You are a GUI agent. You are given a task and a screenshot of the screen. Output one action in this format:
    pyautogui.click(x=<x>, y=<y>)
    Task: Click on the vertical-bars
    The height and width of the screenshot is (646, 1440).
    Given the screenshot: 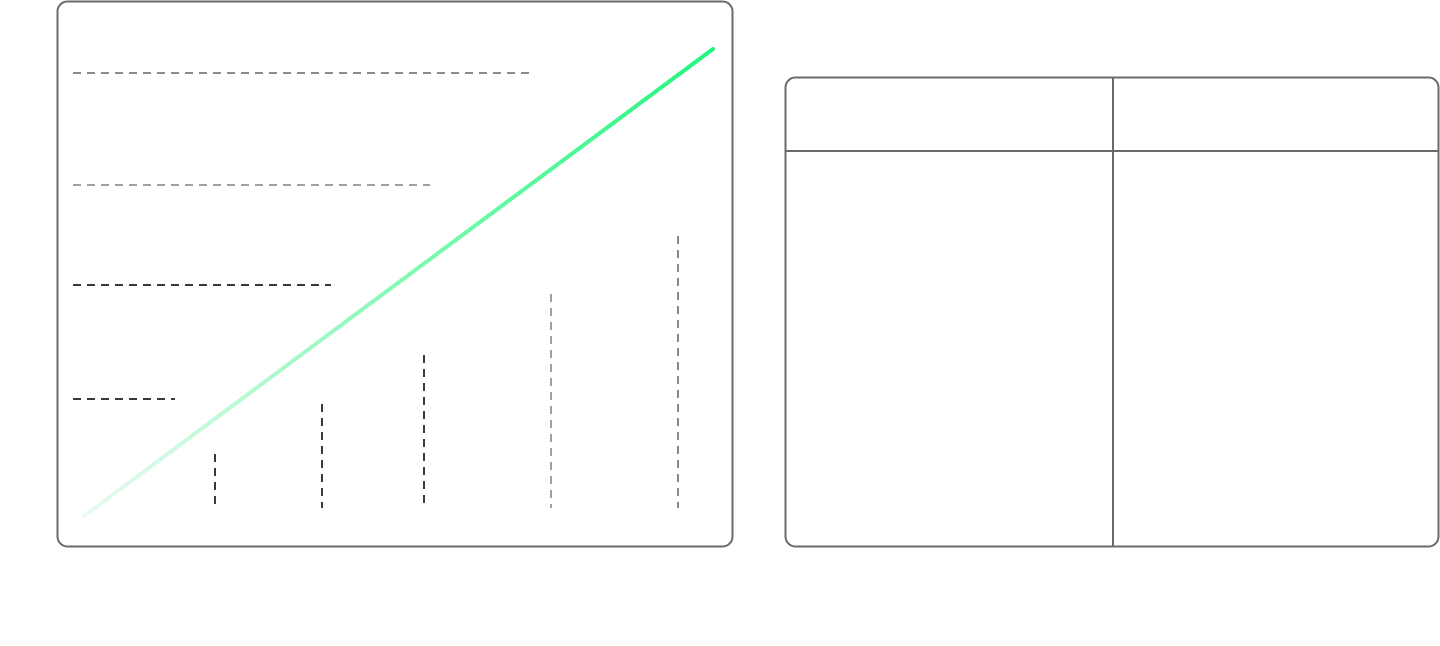 What is the action you would take?
    pyautogui.click(x=446, y=372)
    